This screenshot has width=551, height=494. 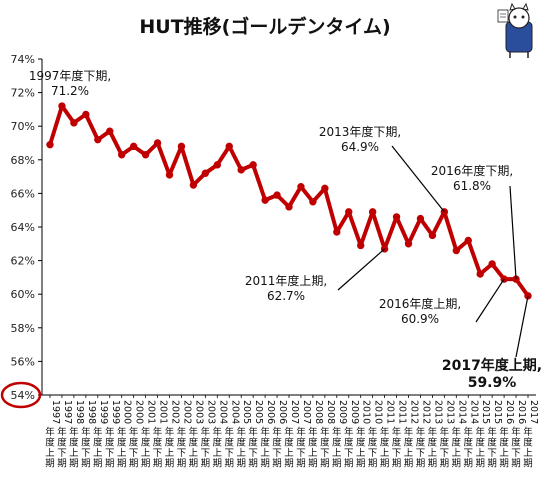 I want to click on x-tick-label: 2012, so click(x=425, y=412).